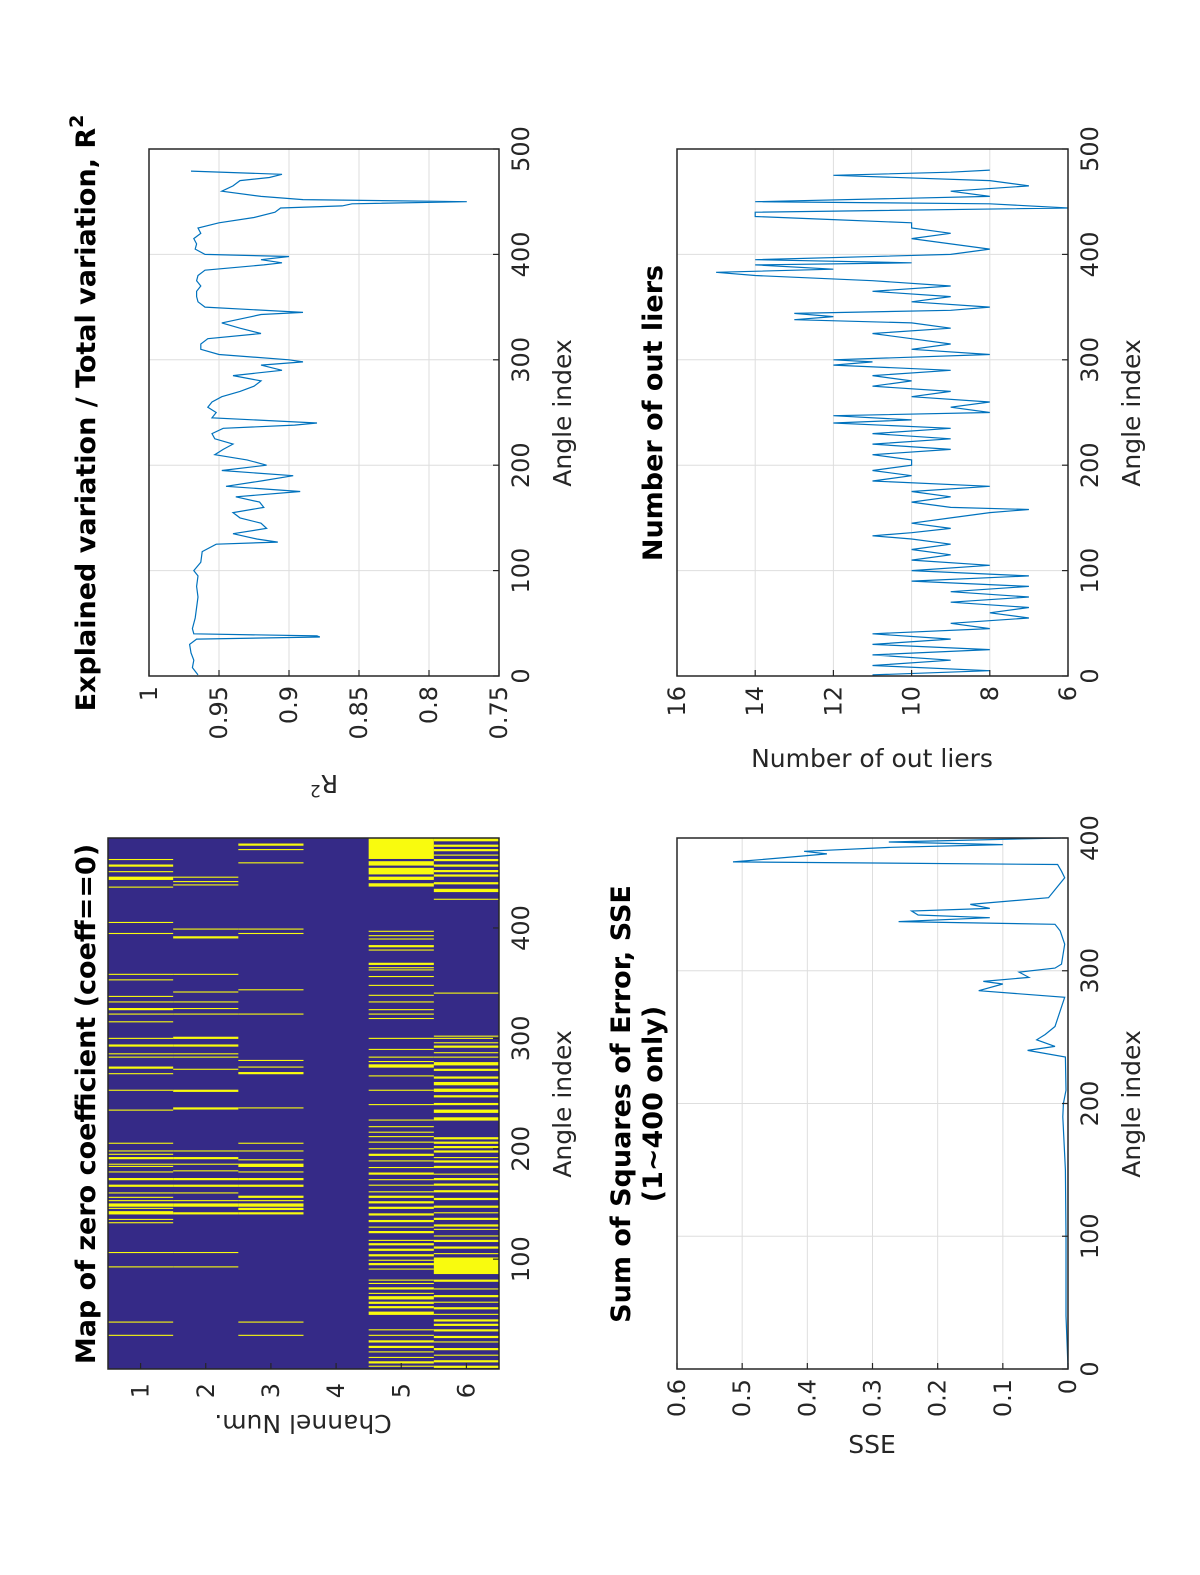  I want to click on x-tick-label: 100, so click(521, 571).